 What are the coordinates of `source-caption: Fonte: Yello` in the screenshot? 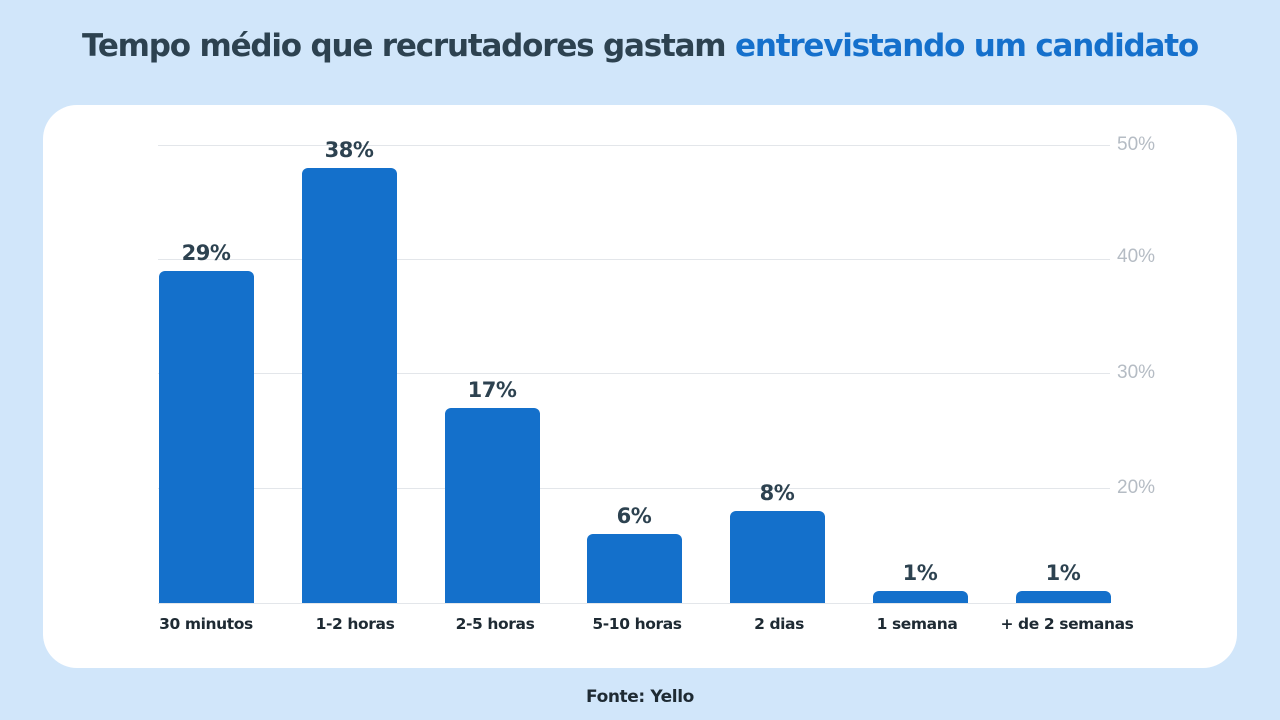 It's located at (640, 697).